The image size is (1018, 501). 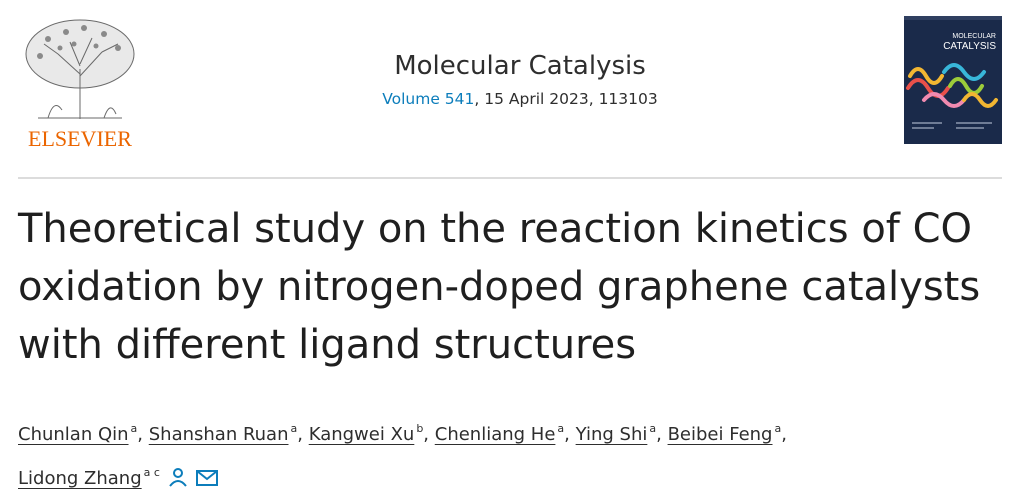 I want to click on header-divider, so click(x=510, y=178).